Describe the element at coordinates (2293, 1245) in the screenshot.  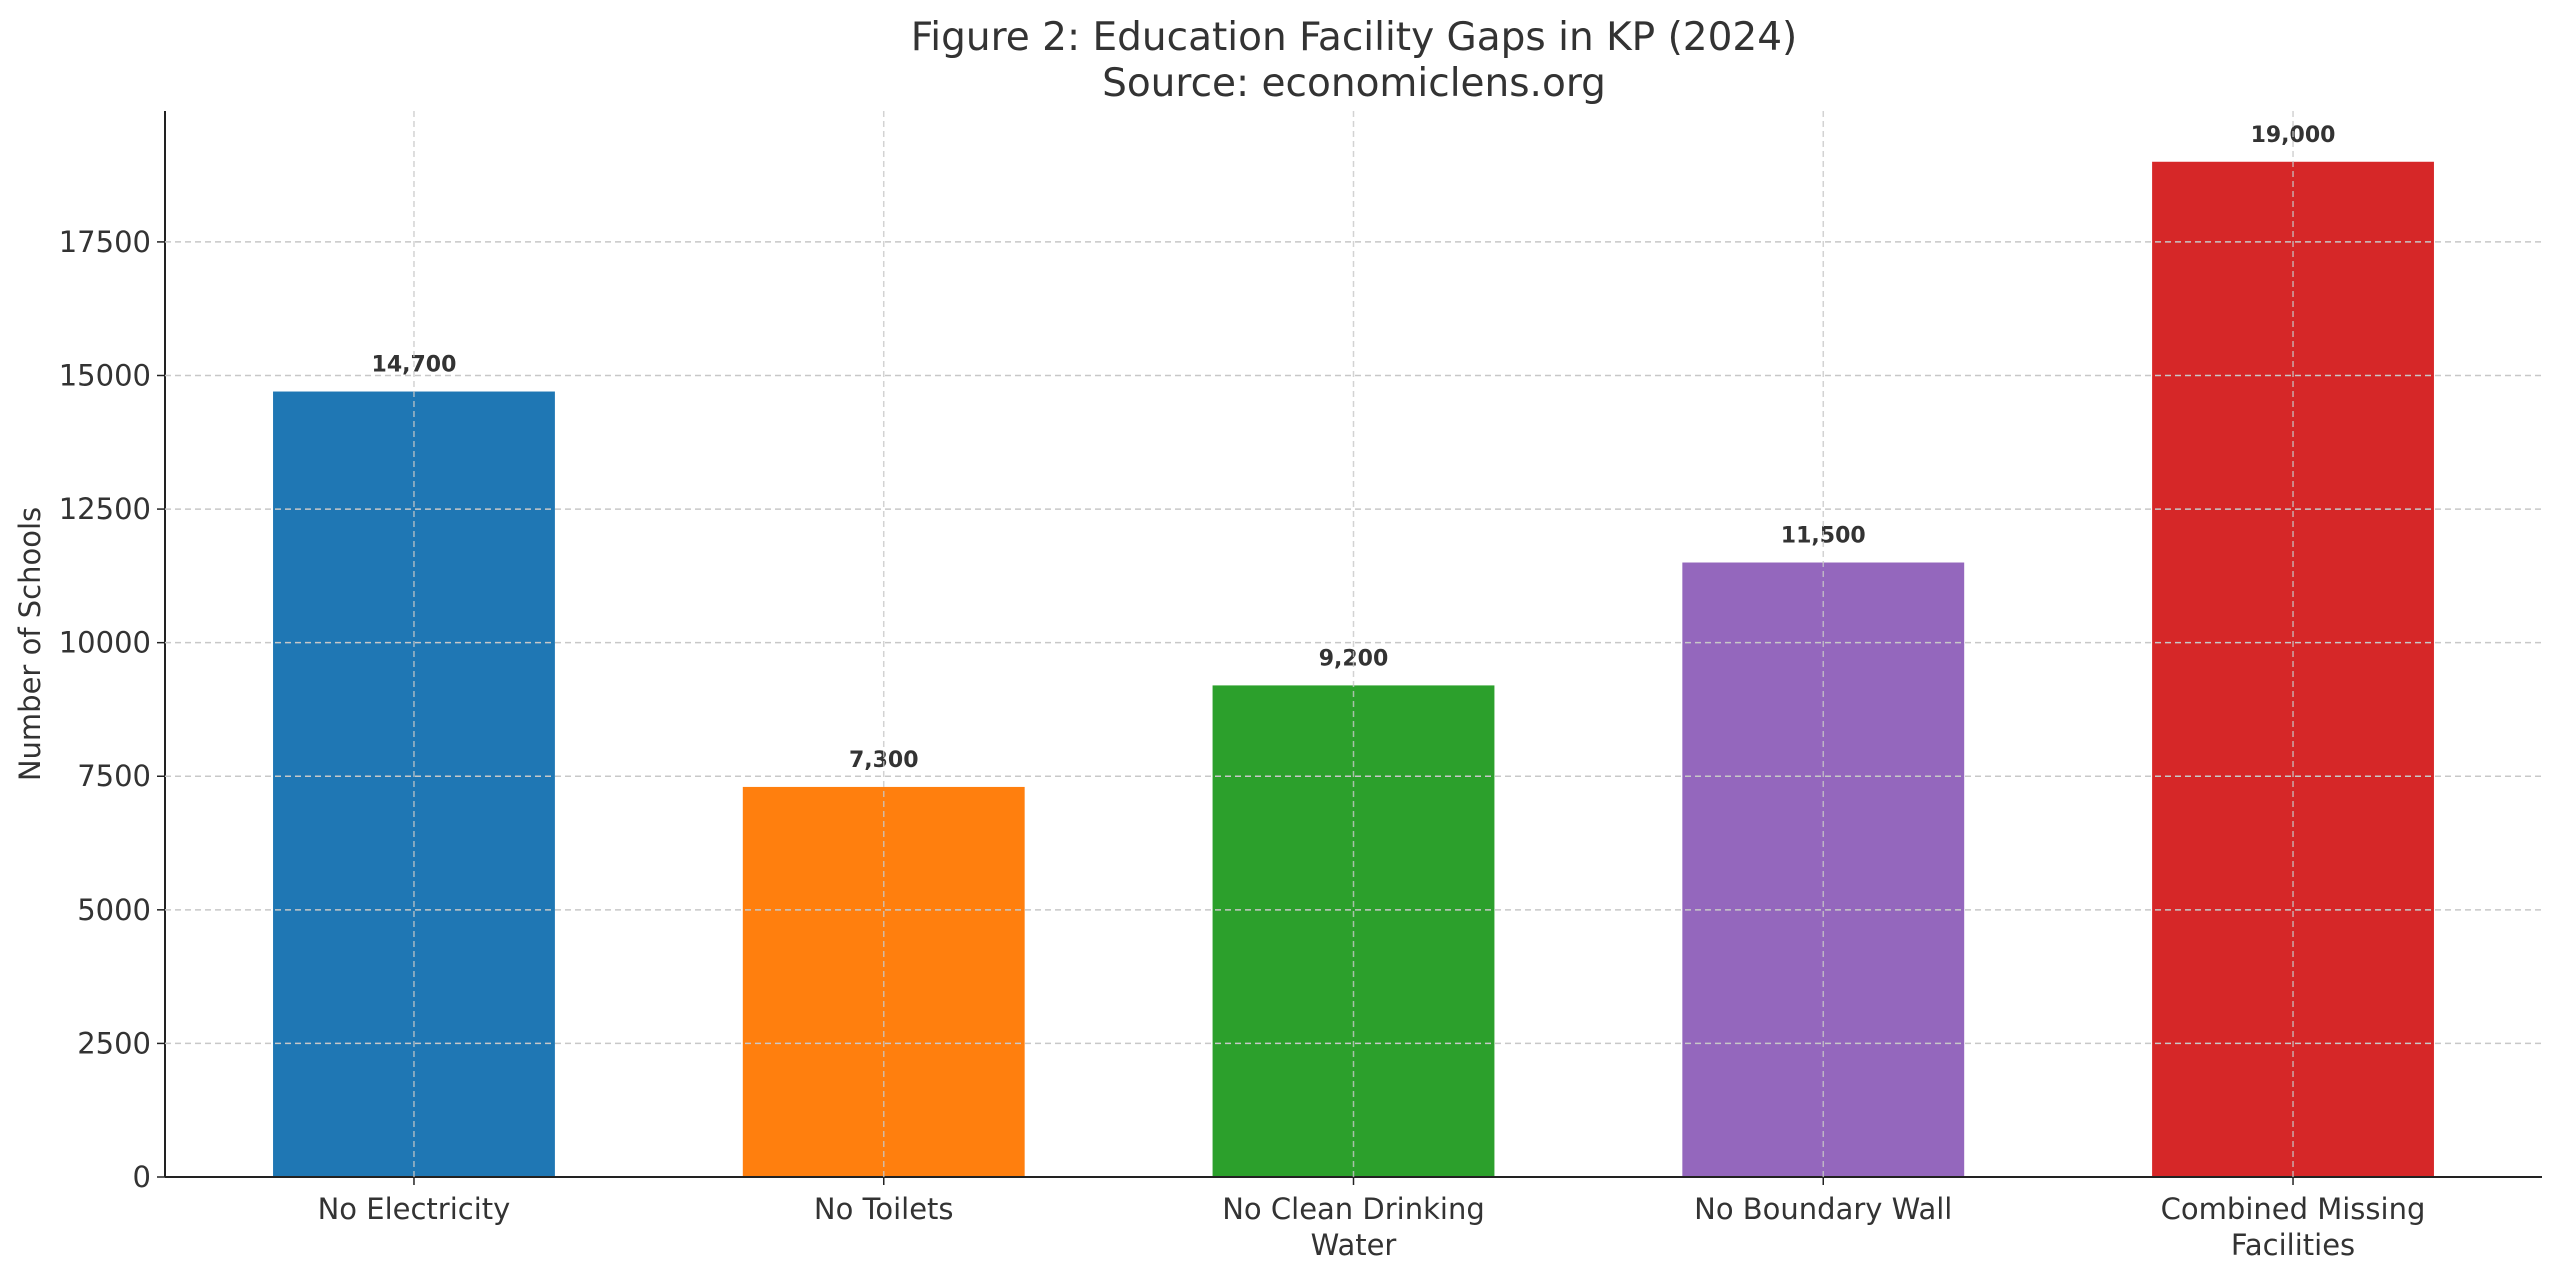
I see `x-tick-label: Facilities` at that location.